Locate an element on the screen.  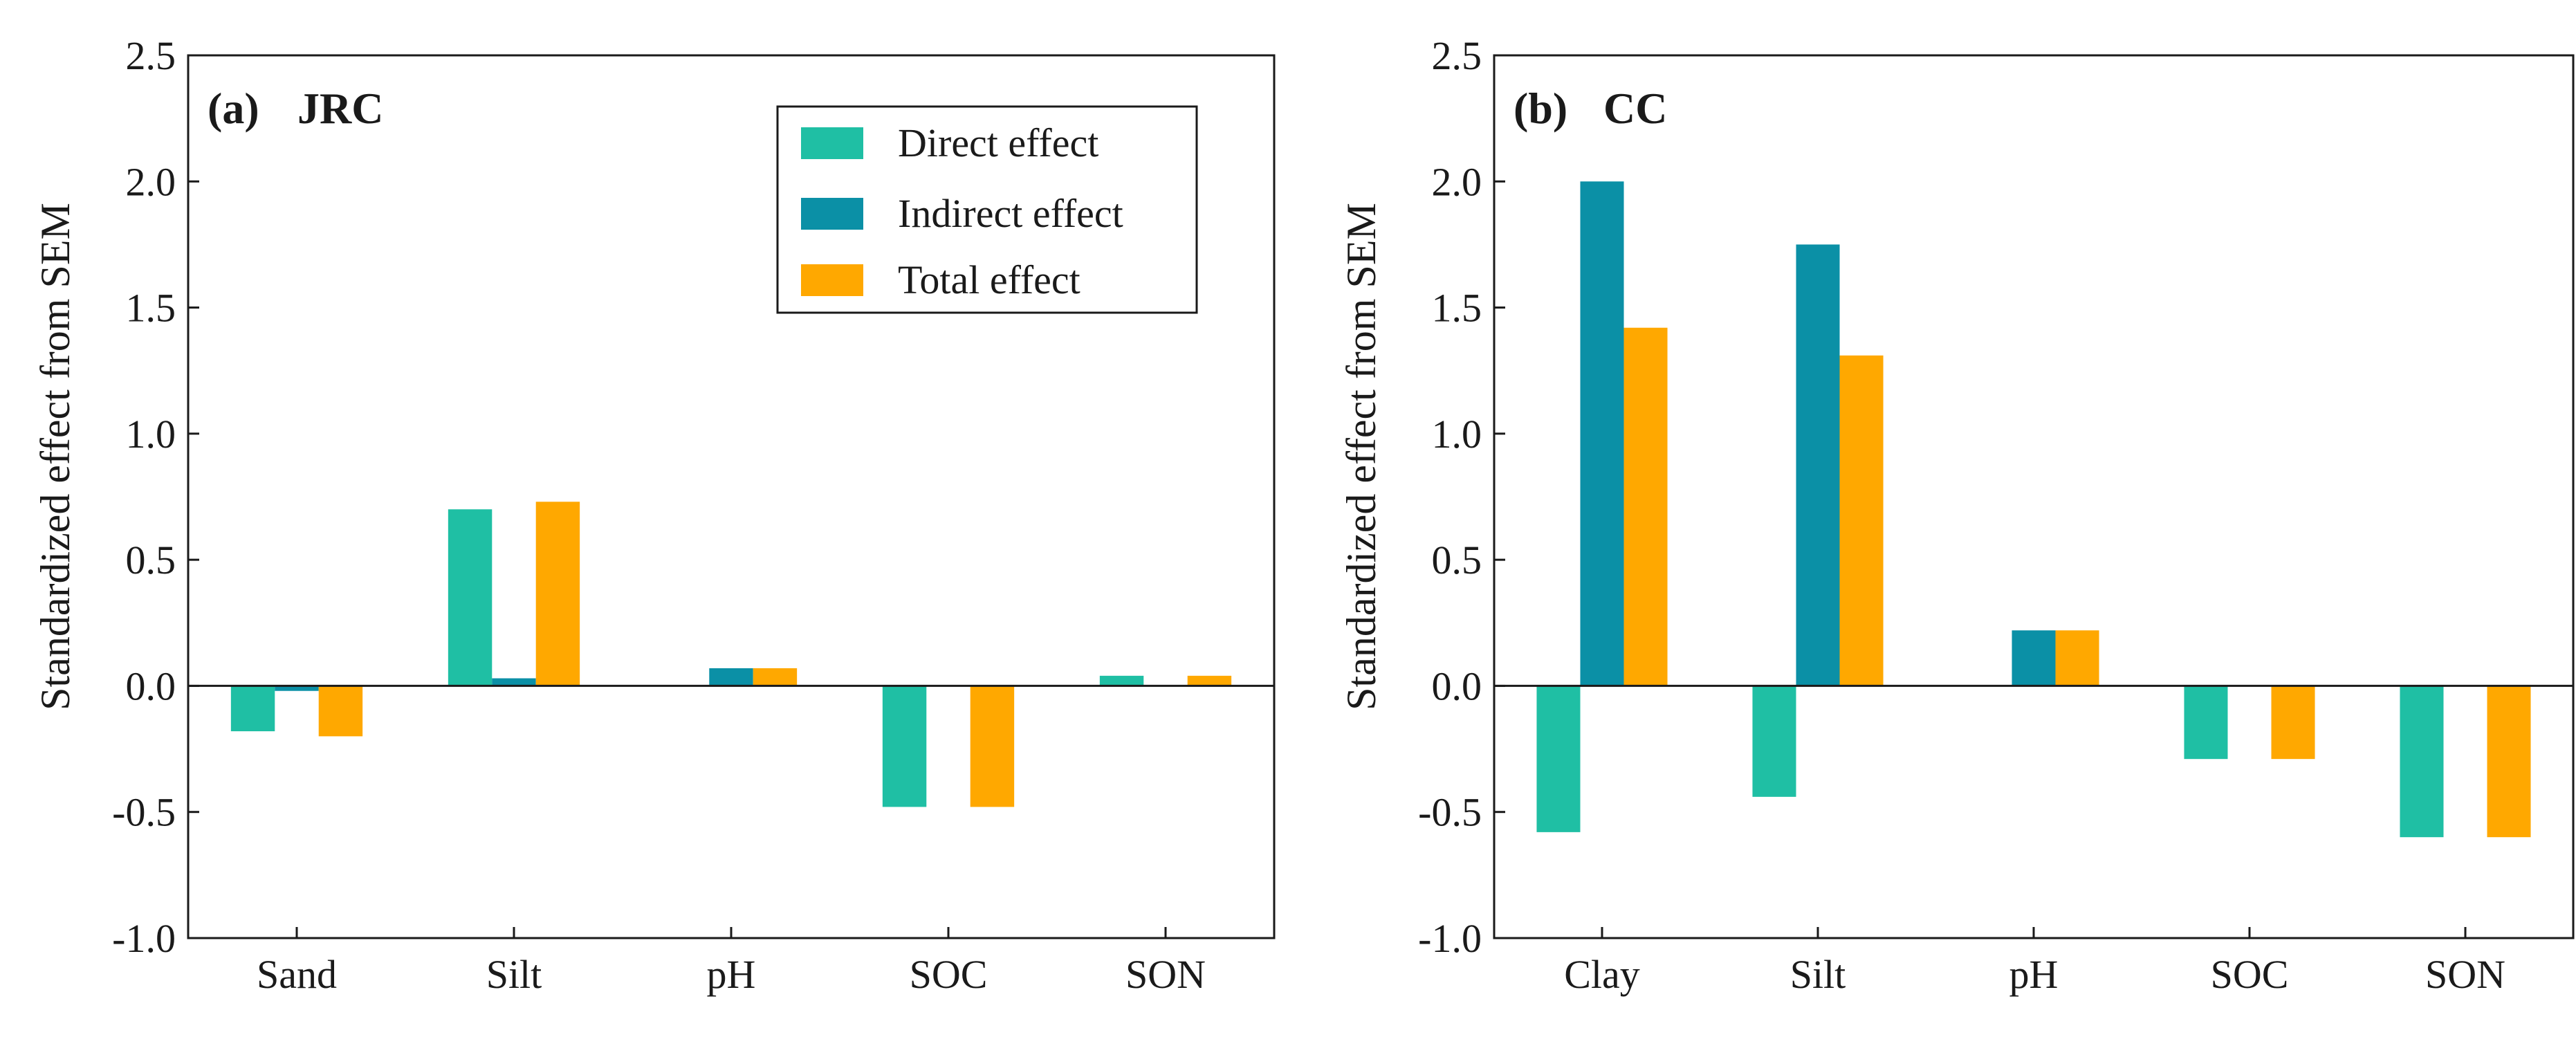
panel-b-ylabel: Standardized effect from SEM is located at coordinates (1361, 456).